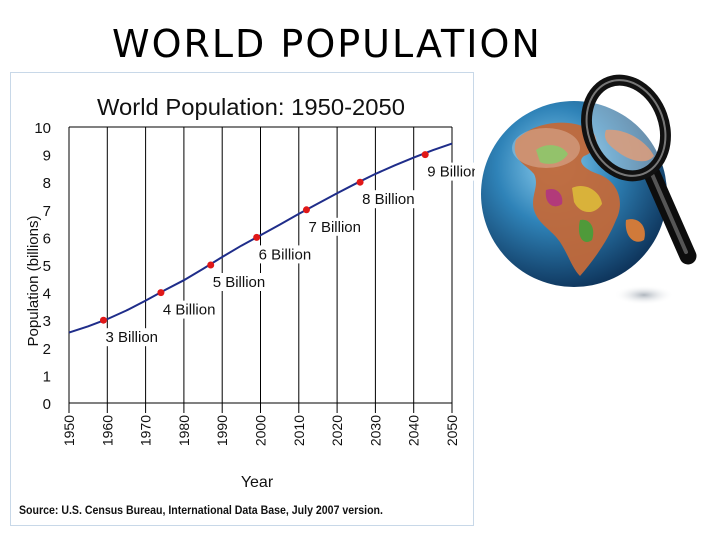 Image resolution: width=720 pixels, height=540 pixels. Describe the element at coordinates (47, 376) in the screenshot. I see `y-tick-label: 1` at that location.